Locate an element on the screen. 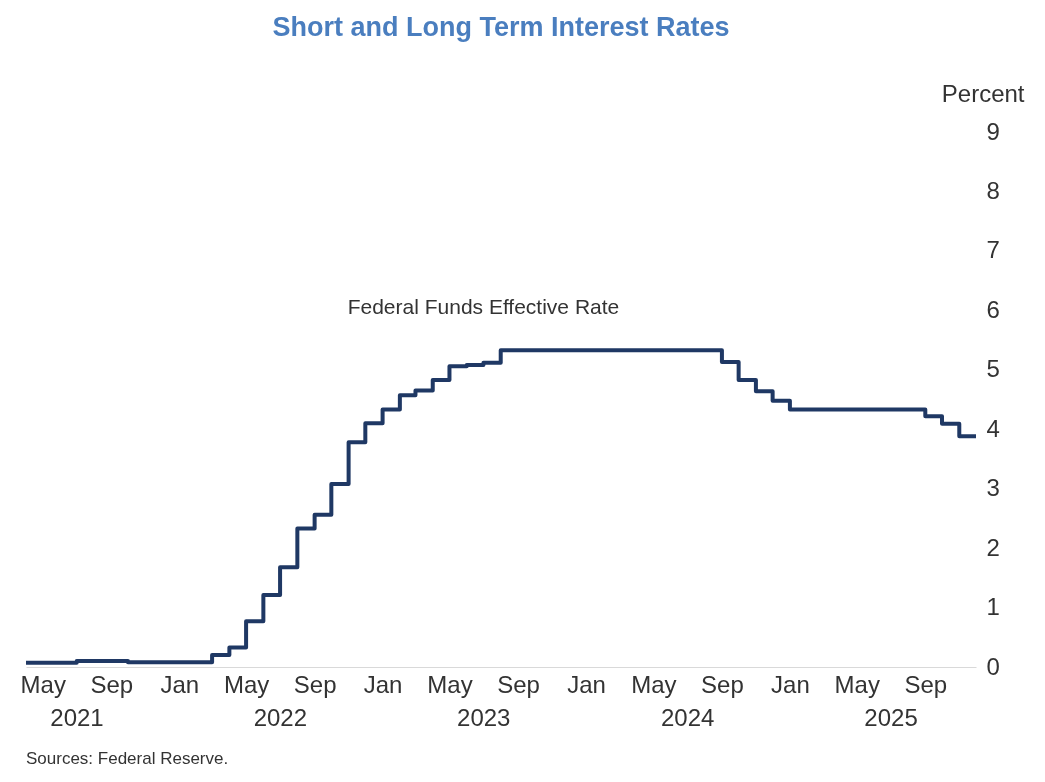 This screenshot has height=782, width=1045. chart-title: Short and Long Term Interest Rates is located at coordinates (501, 27).